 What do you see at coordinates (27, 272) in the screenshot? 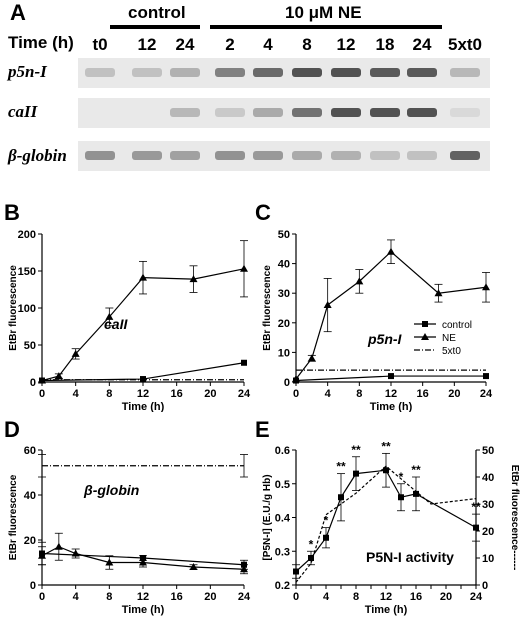
I see `y-tick-label: 150` at bounding box center [27, 272].